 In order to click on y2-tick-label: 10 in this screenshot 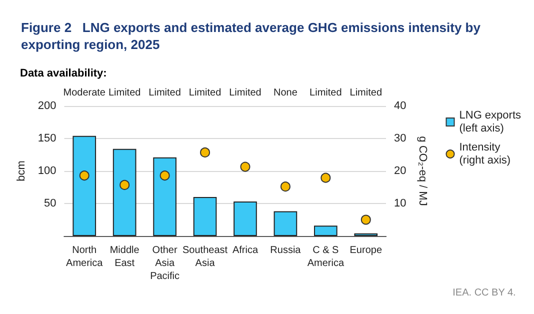, I will do `click(400, 204)`.